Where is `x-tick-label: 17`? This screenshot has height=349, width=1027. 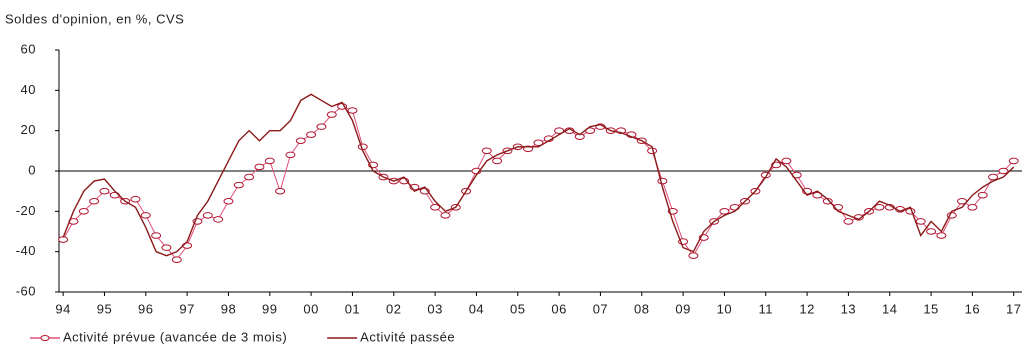
x-tick-label: 17 is located at coordinates (1013, 308).